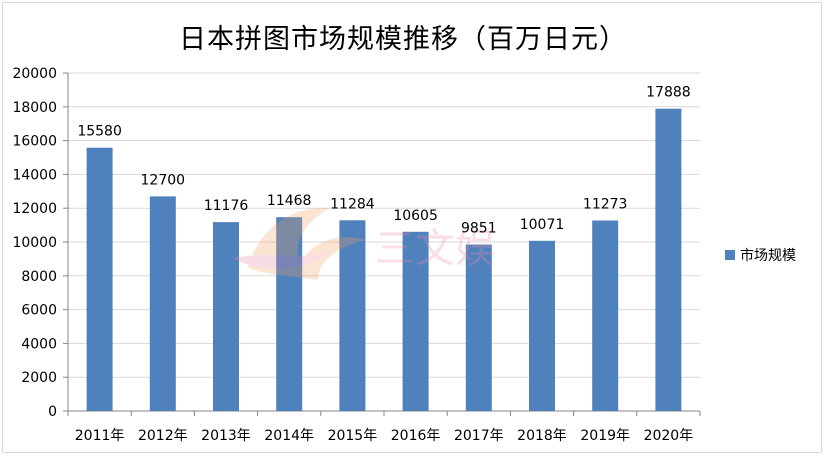  What do you see at coordinates (52, 412) in the screenshot?
I see `y-tick-label: 0` at bounding box center [52, 412].